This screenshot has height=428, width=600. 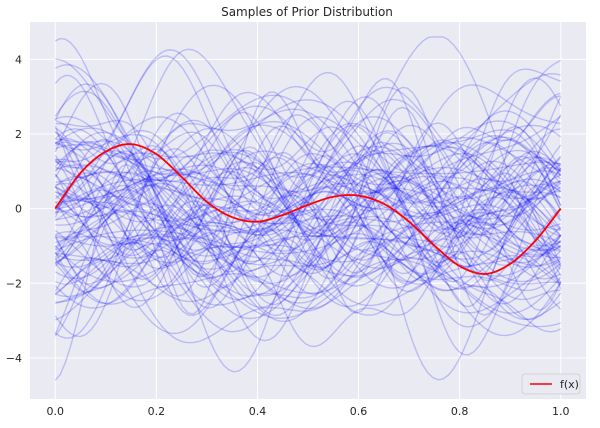 I want to click on x-tick-label: 0.2, so click(x=157, y=411).